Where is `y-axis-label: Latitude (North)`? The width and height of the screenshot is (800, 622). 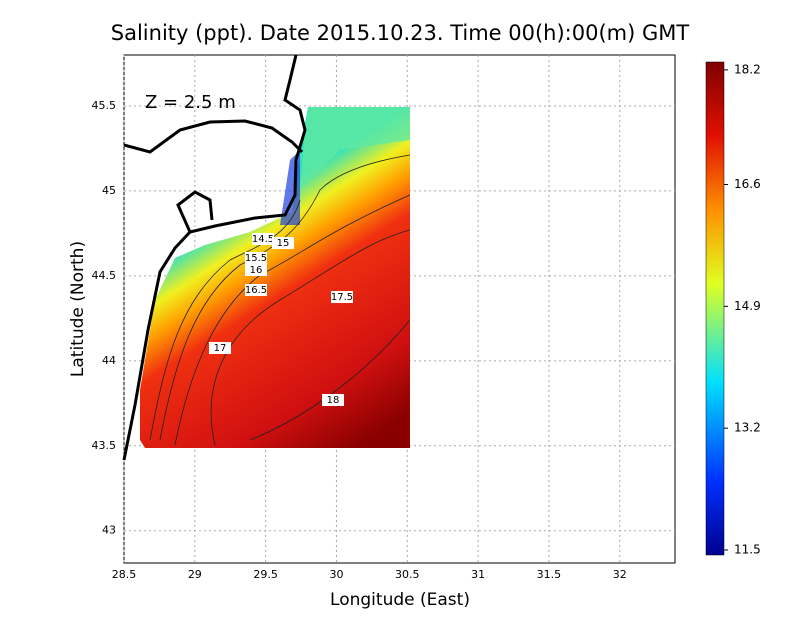 y-axis-label: Latitude (North) is located at coordinates (78, 309).